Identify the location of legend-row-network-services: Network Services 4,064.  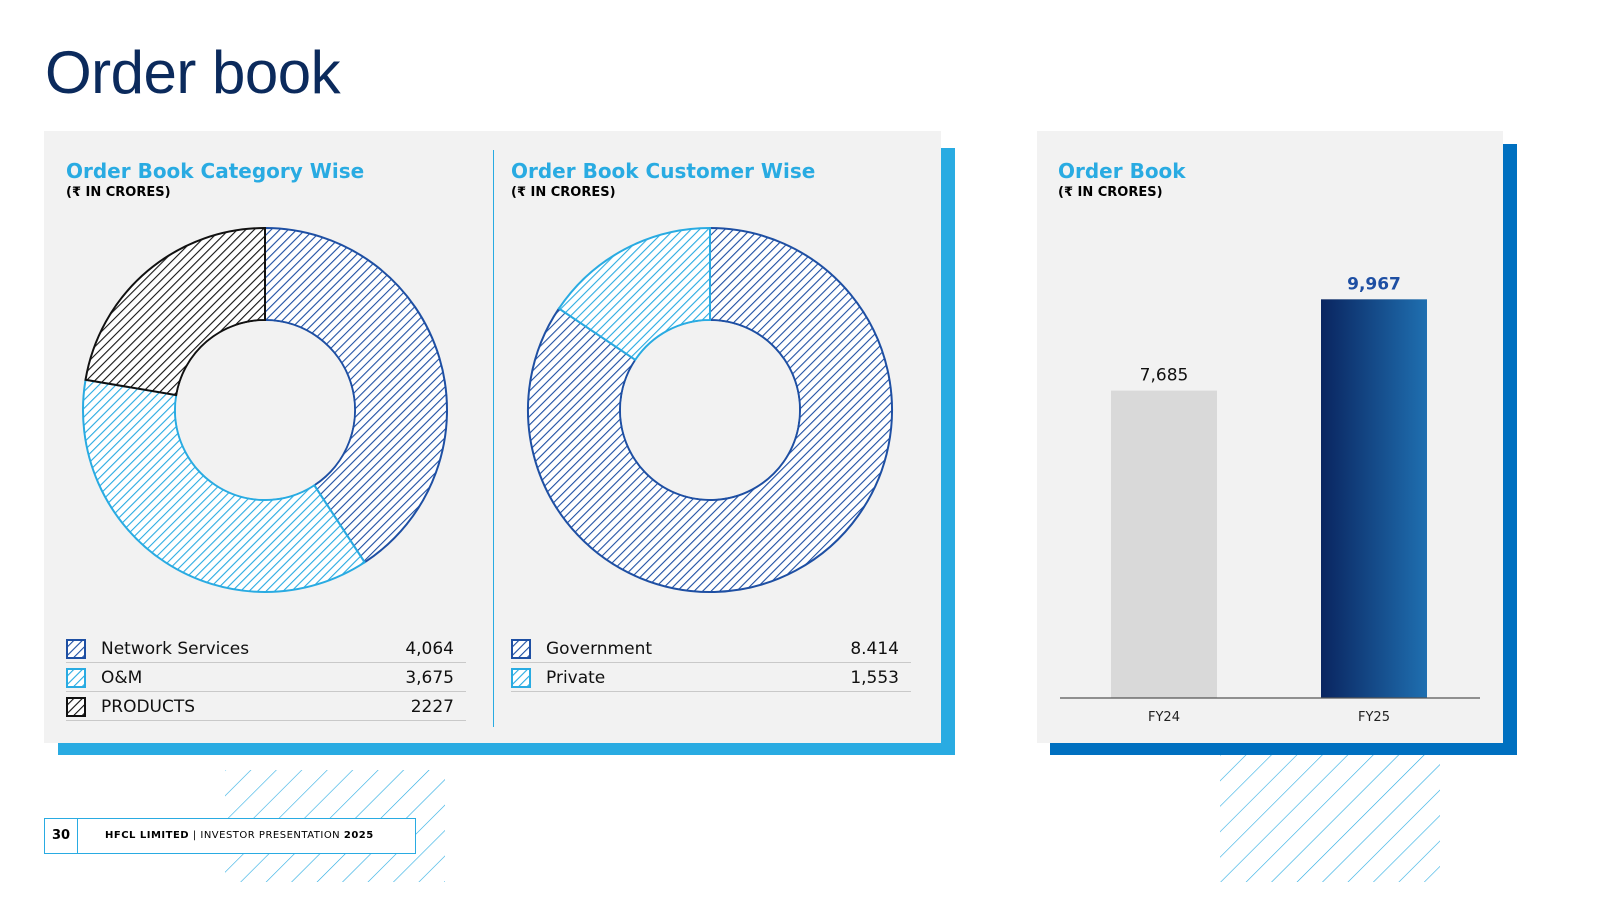
(266, 648).